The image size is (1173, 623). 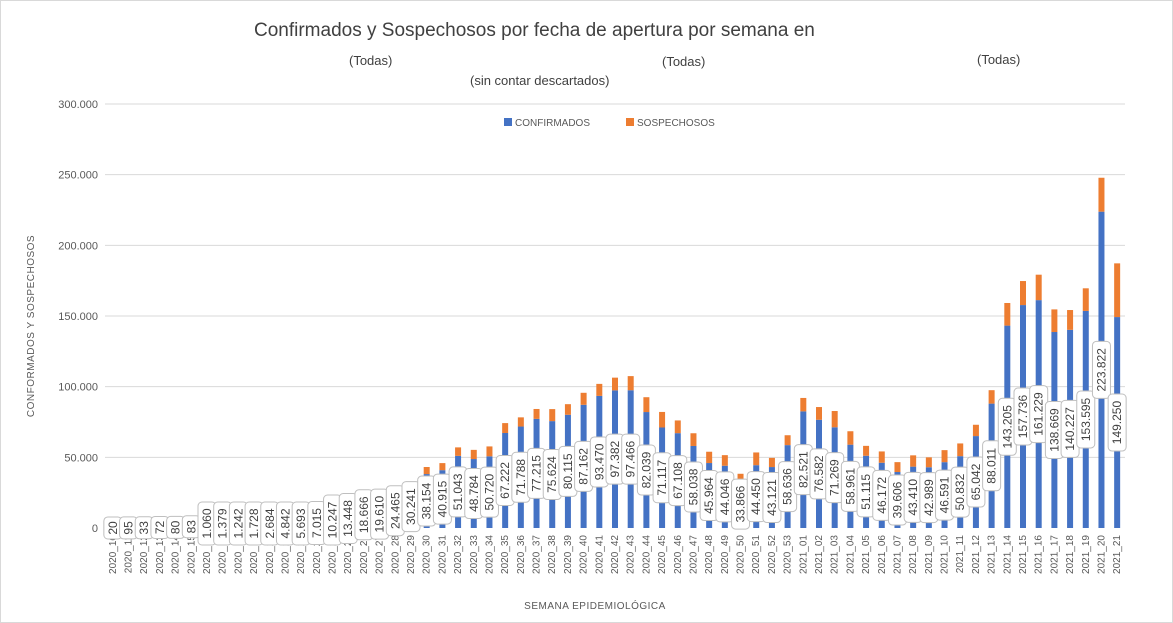 What do you see at coordinates (333, 554) in the screenshot?
I see `x-tick-label: 2020_24` at bounding box center [333, 554].